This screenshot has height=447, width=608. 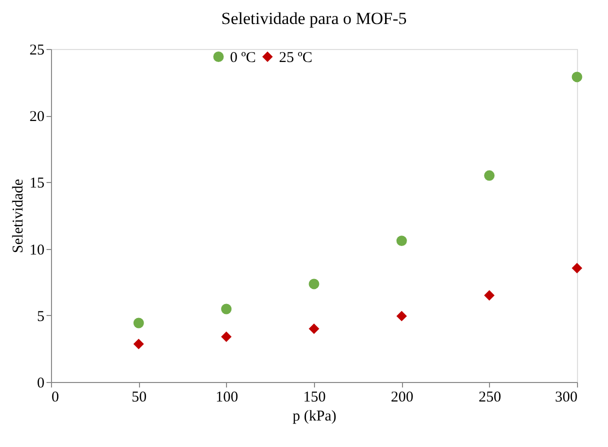 What do you see at coordinates (314, 18) in the screenshot?
I see `chart-title: Seletividade para o MOF-5` at bounding box center [314, 18].